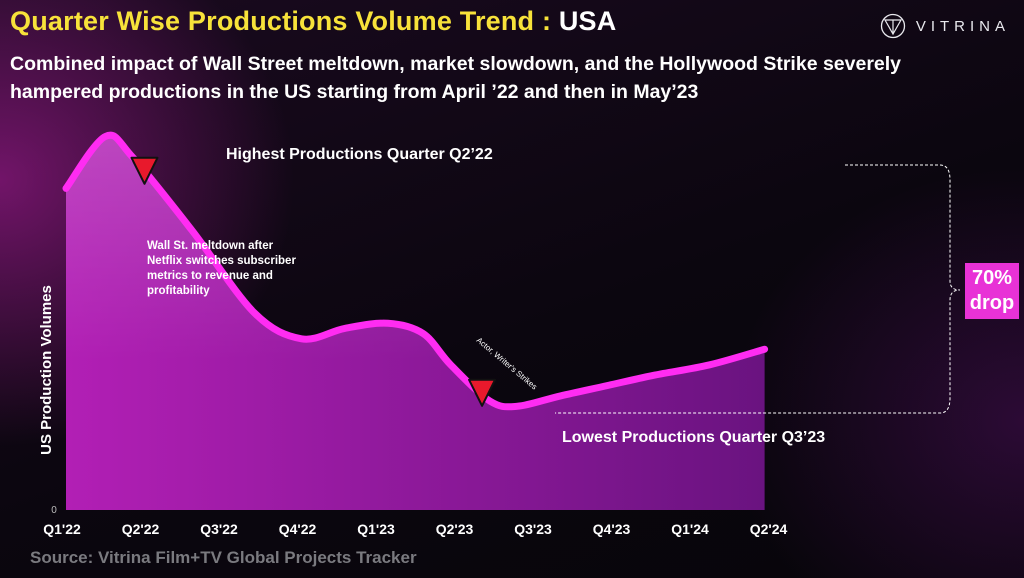 Image resolution: width=1024 pixels, height=578 pixels. I want to click on x-tick-label: Q2'22, so click(141, 529).